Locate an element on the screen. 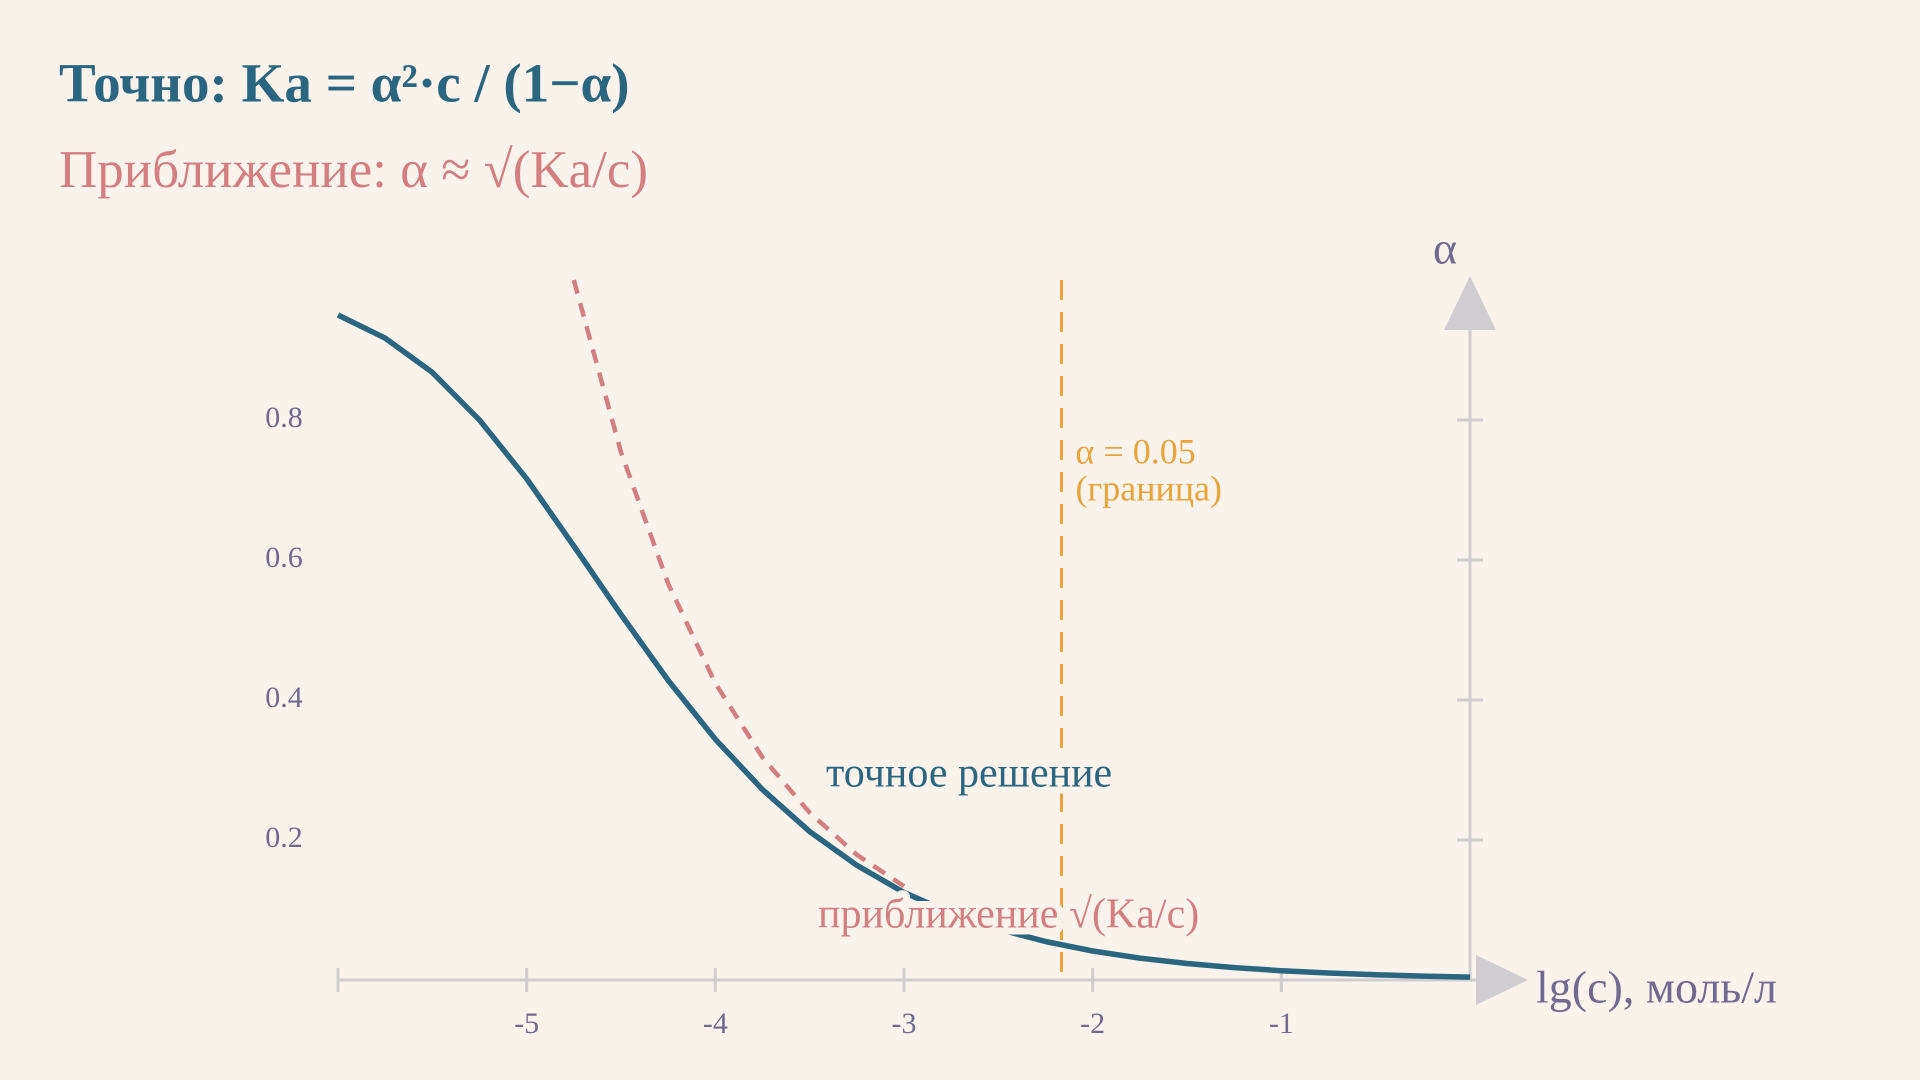 The image size is (1920, 1080). y-tick-label: 0.6 is located at coordinates (284, 557).